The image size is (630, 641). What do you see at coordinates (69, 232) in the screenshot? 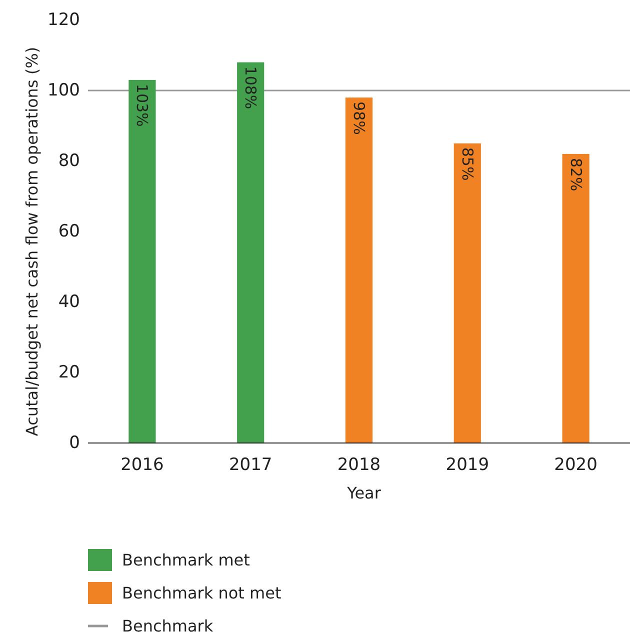
I see `y-tick-label: 60` at bounding box center [69, 232].